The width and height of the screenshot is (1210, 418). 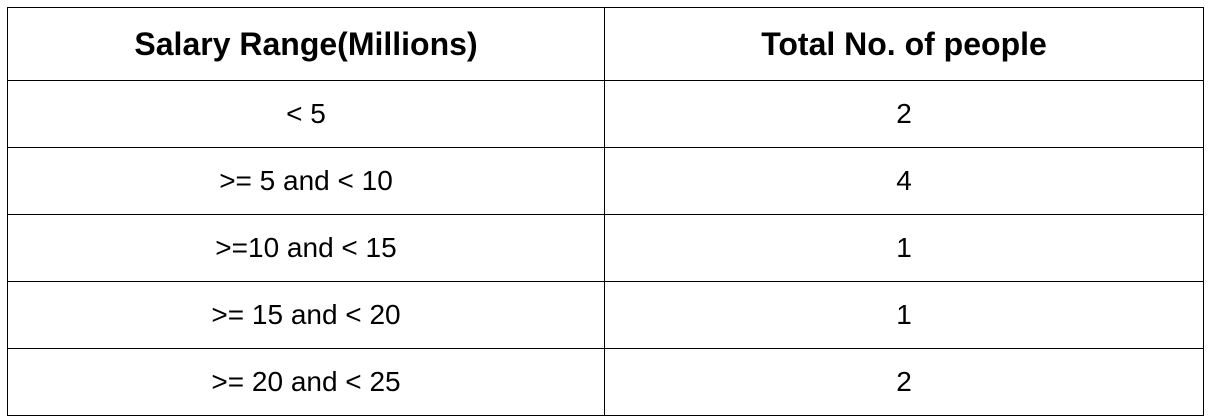 What do you see at coordinates (306, 114) in the screenshot?
I see `salary-range-cell: < 5` at bounding box center [306, 114].